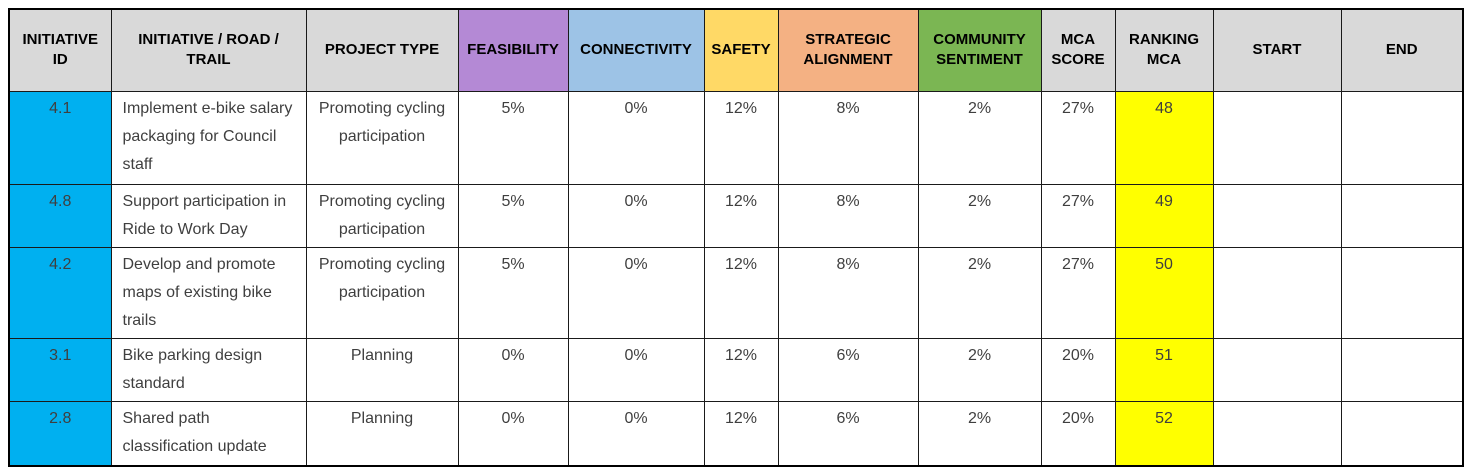 Image resolution: width=1469 pixels, height=467 pixels. What do you see at coordinates (208, 433) in the screenshot?
I see `cell-initiative-name: Shared path classification update` at bounding box center [208, 433].